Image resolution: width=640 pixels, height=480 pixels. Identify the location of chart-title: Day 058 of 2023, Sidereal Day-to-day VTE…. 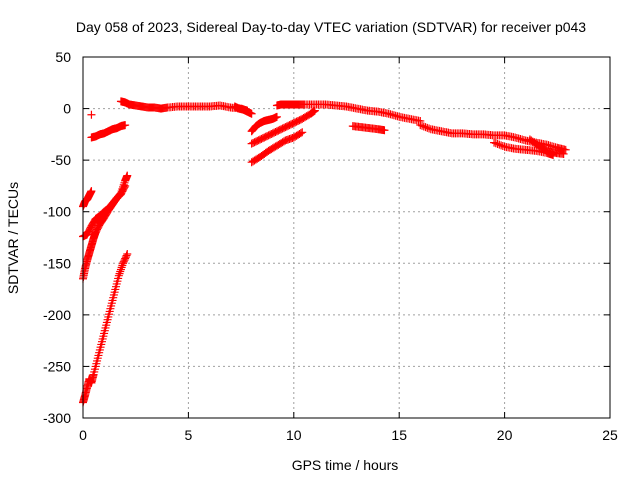
(331, 27).